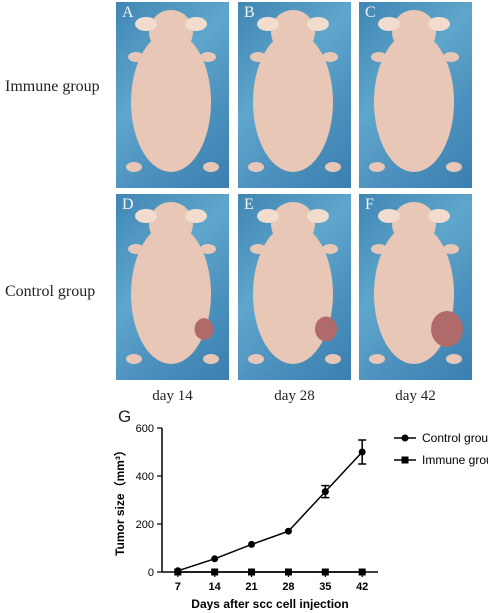  I want to click on photo-panel-e: E, so click(294, 287).